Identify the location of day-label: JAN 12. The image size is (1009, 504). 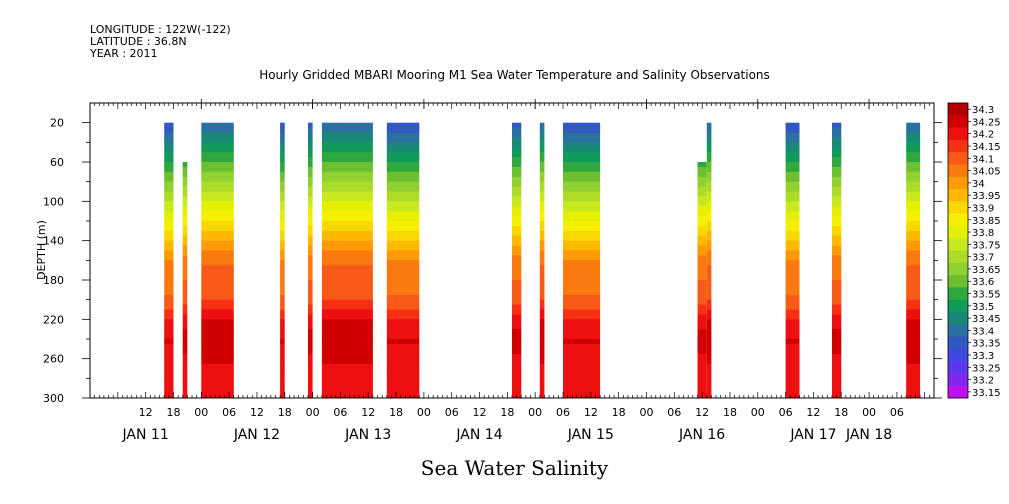
(256, 435).